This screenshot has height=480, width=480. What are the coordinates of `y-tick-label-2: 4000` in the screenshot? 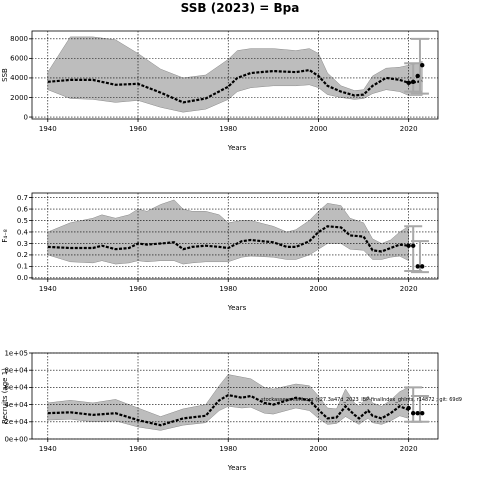 It's located at (19, 78).